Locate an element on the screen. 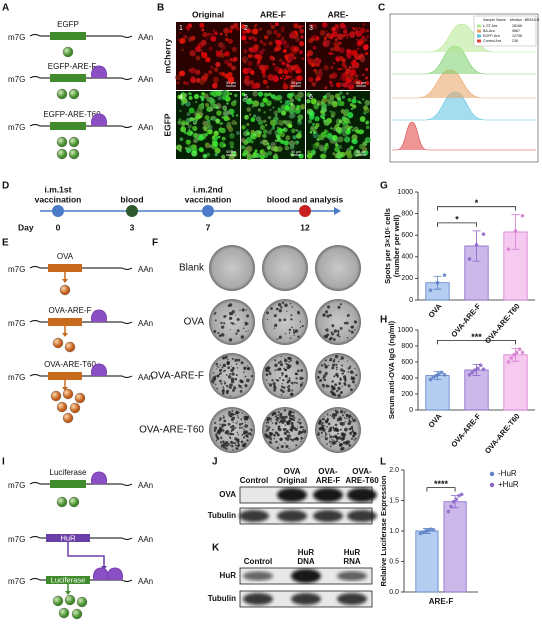 This screenshot has height=630, width=542. label: AAn is located at coordinates (145, 539).